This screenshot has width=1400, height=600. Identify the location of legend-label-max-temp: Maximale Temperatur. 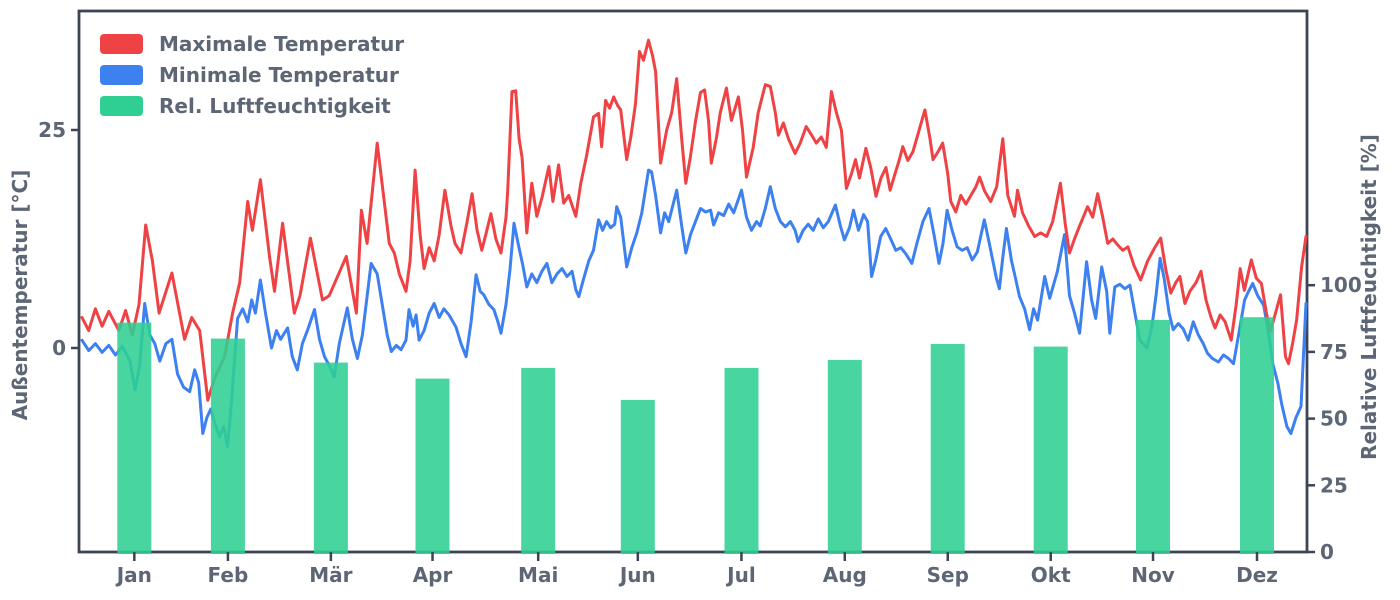
(281, 44).